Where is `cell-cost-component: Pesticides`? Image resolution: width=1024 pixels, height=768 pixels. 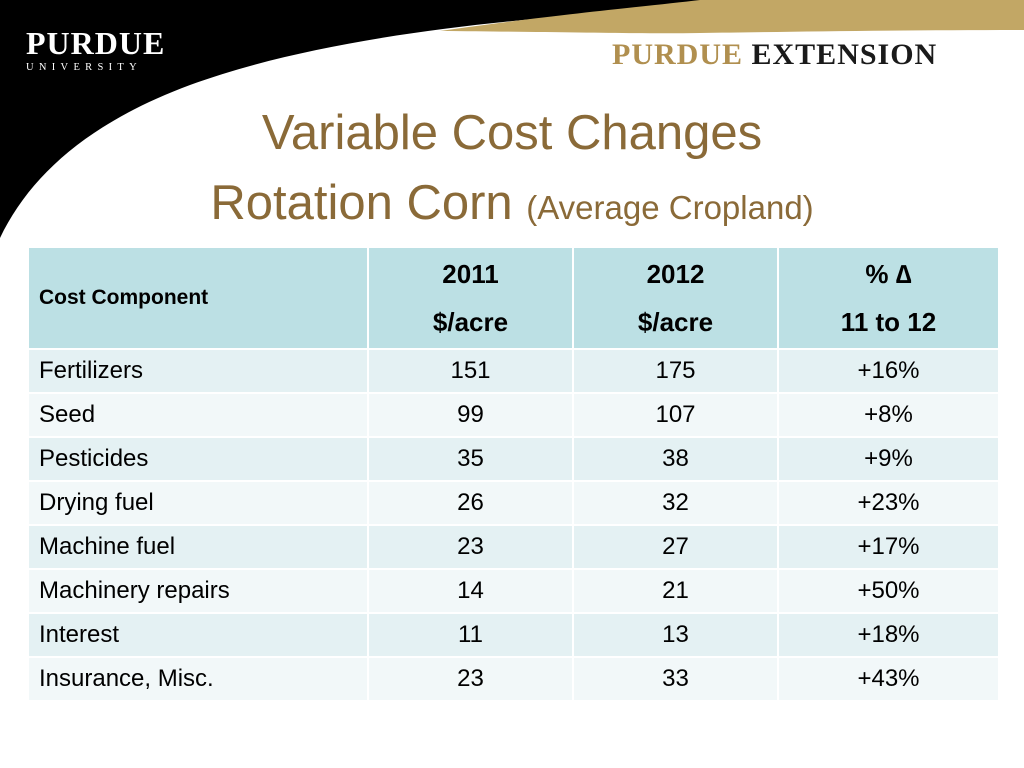
cell-cost-component: Pesticides is located at coordinates (198, 459).